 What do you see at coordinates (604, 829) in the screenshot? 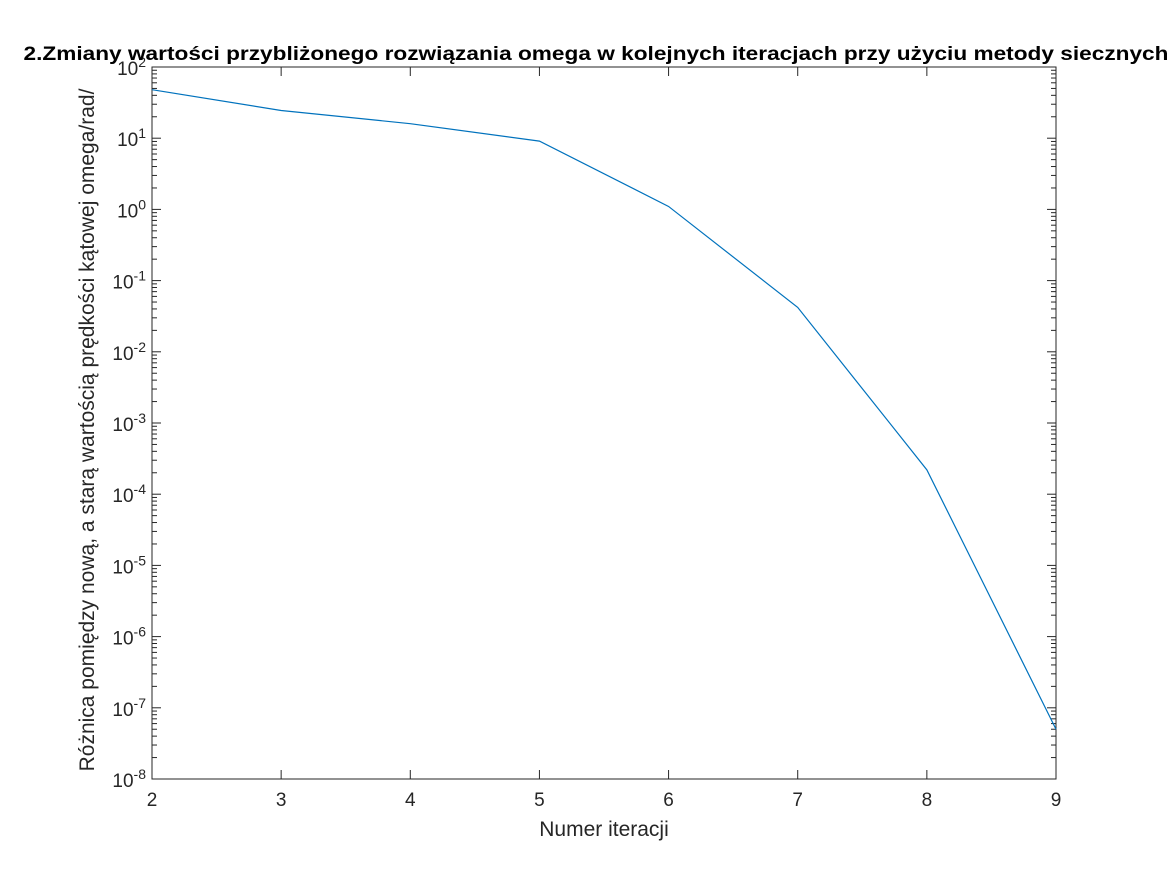
I see `x-axis-label: Numer iteracji` at bounding box center [604, 829].